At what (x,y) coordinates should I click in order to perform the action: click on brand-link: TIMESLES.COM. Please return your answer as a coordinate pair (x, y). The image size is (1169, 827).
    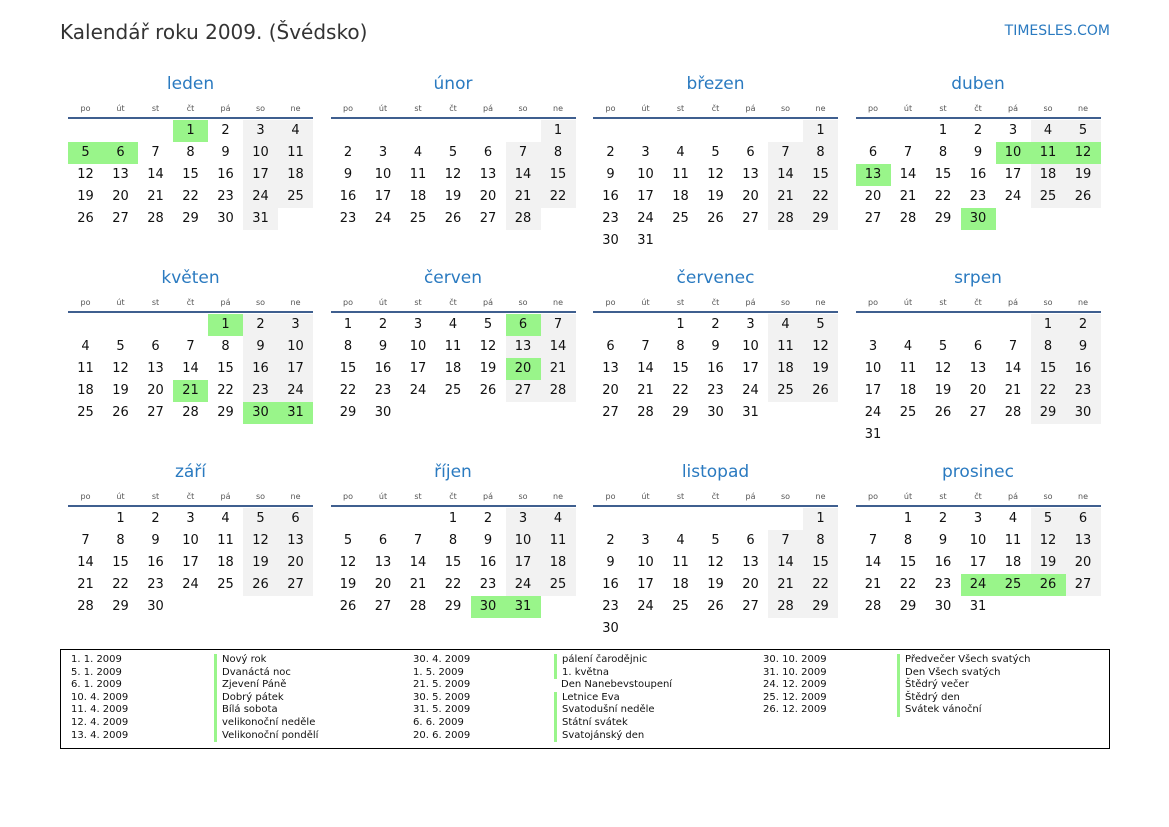
    Looking at the image, I should click on (1057, 31).